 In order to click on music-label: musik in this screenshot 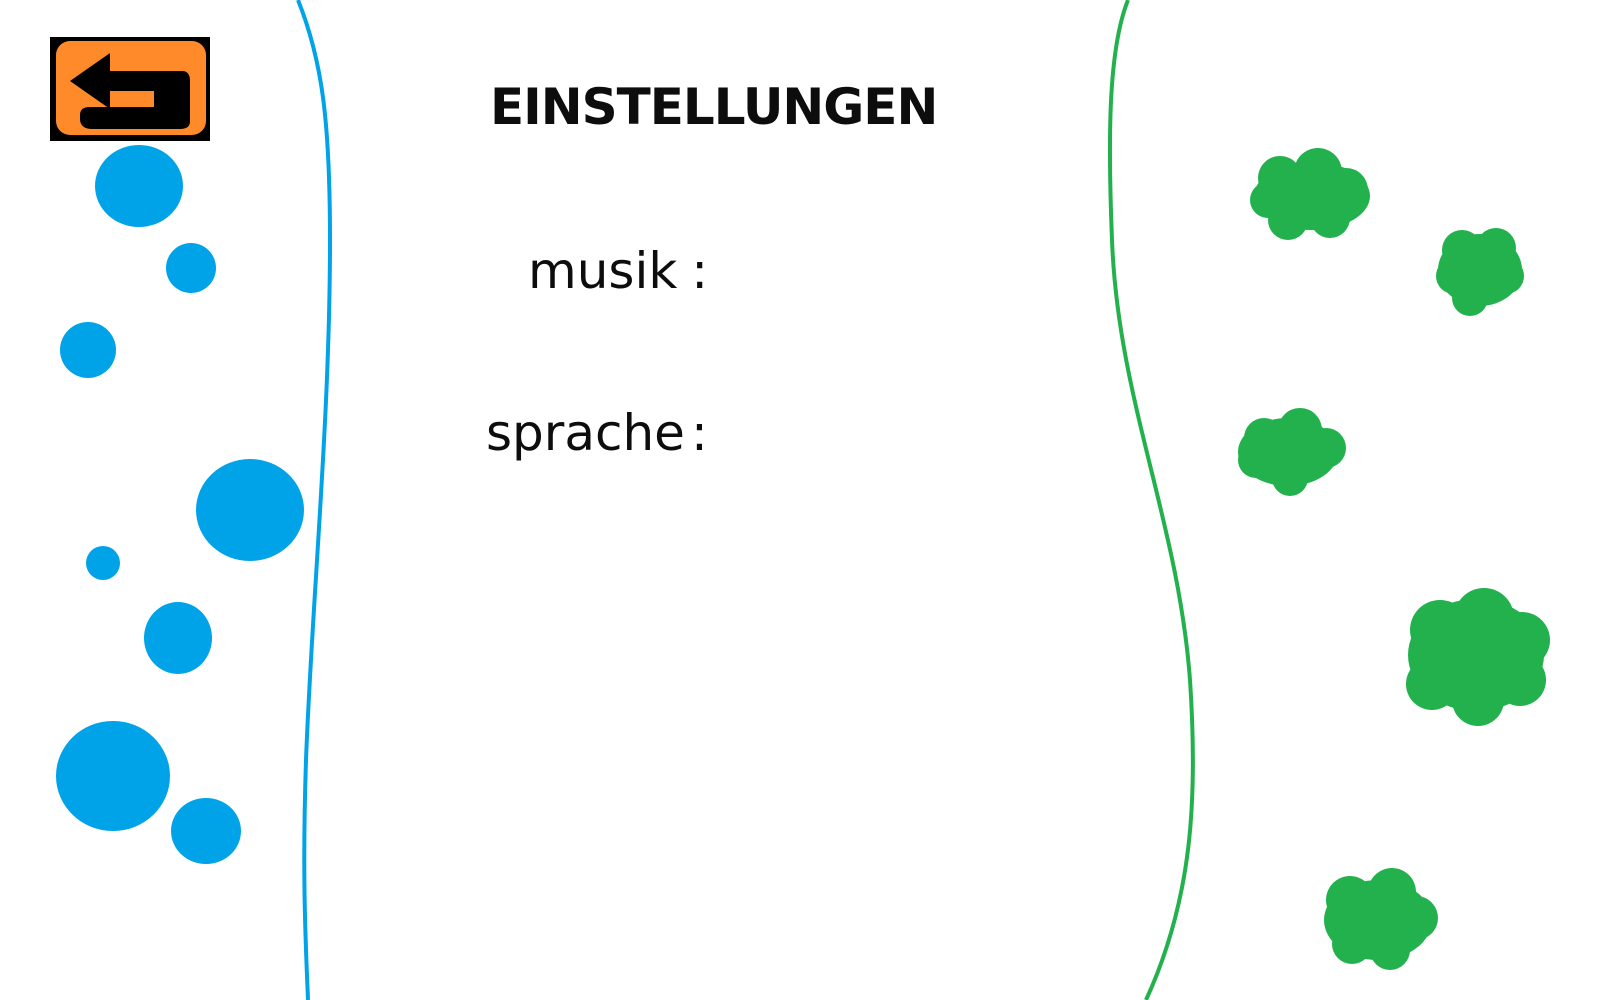, I will do `click(603, 271)`.